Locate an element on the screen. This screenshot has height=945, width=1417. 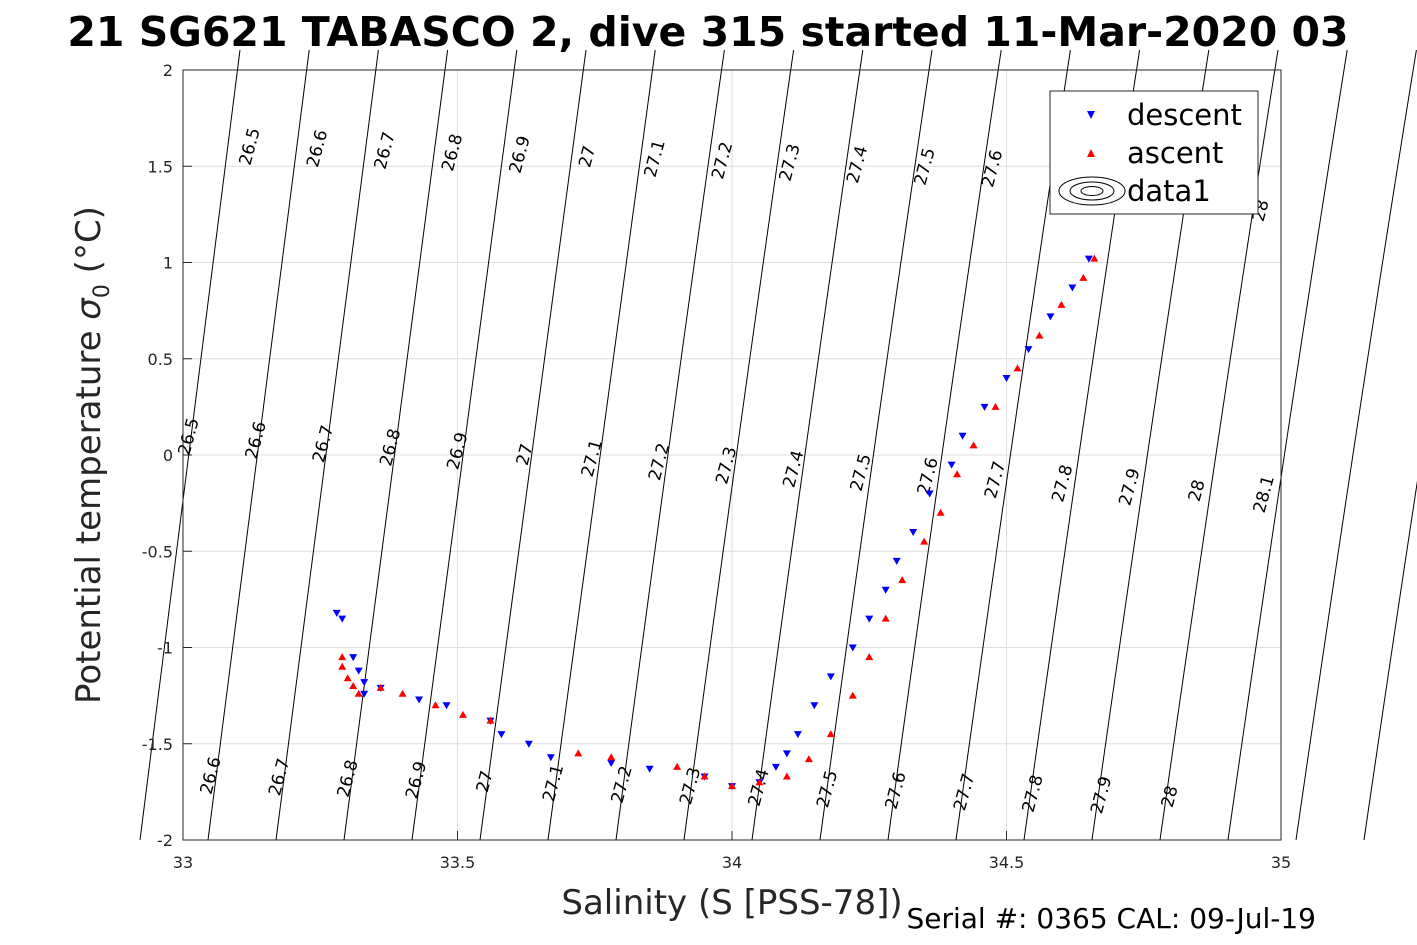
x-axis-label: Salinity (S [PSS-78]) is located at coordinates (731, 903).